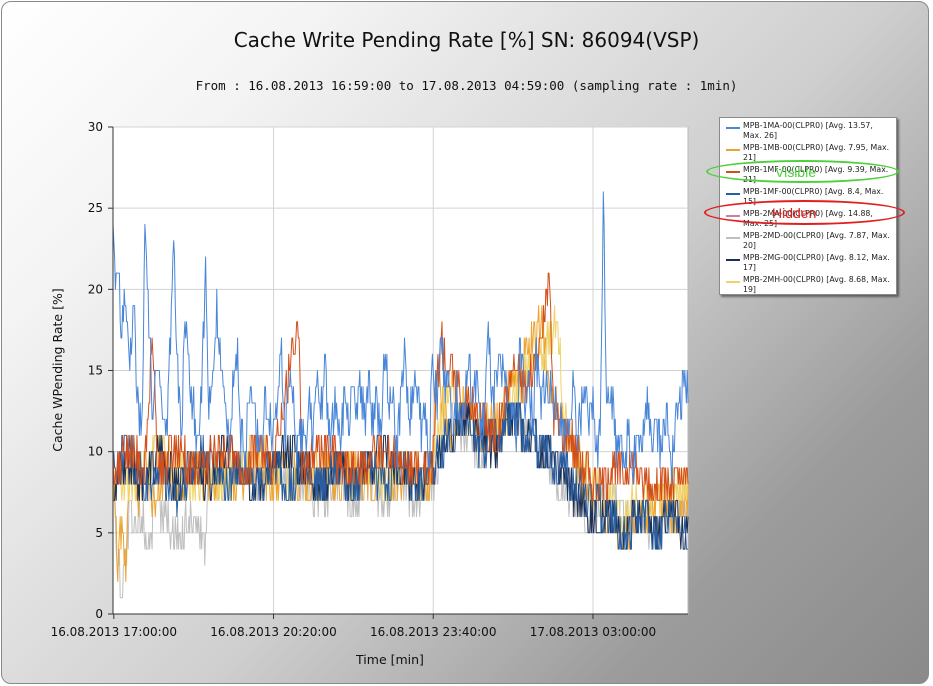 The height and width of the screenshot is (686, 933). I want to click on y-tick-label: 20, so click(95, 289).